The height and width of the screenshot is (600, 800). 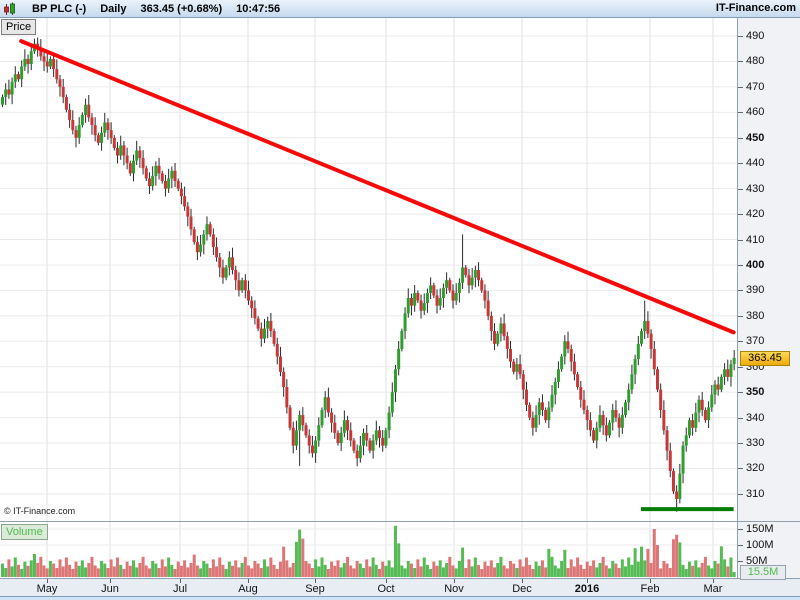 What do you see at coordinates (650, 589) in the screenshot?
I see `x-tick-label: Feb` at bounding box center [650, 589].